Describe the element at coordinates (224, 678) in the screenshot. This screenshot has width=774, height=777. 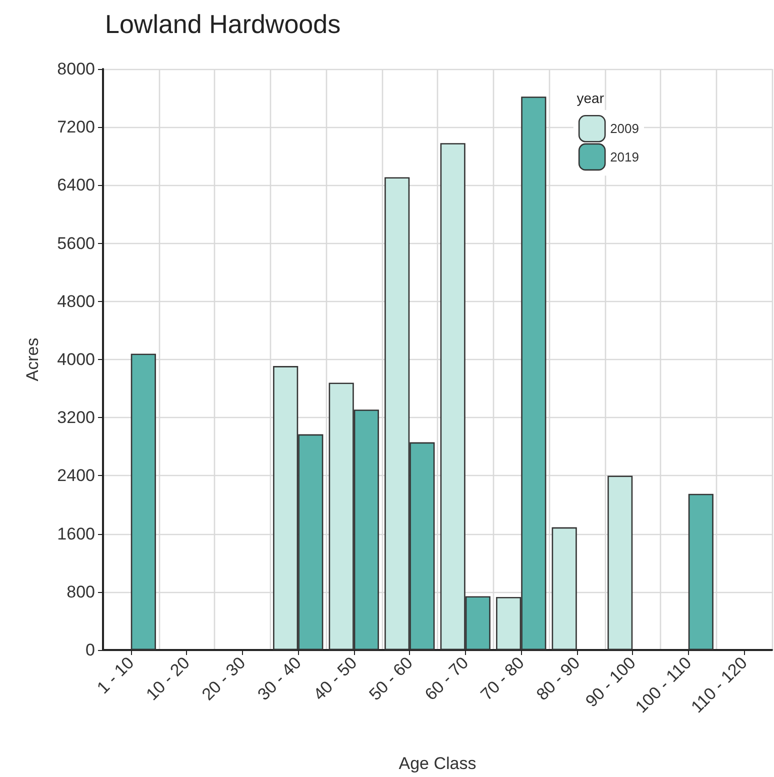
I see `x-tick-label: 20 - 30` at that location.